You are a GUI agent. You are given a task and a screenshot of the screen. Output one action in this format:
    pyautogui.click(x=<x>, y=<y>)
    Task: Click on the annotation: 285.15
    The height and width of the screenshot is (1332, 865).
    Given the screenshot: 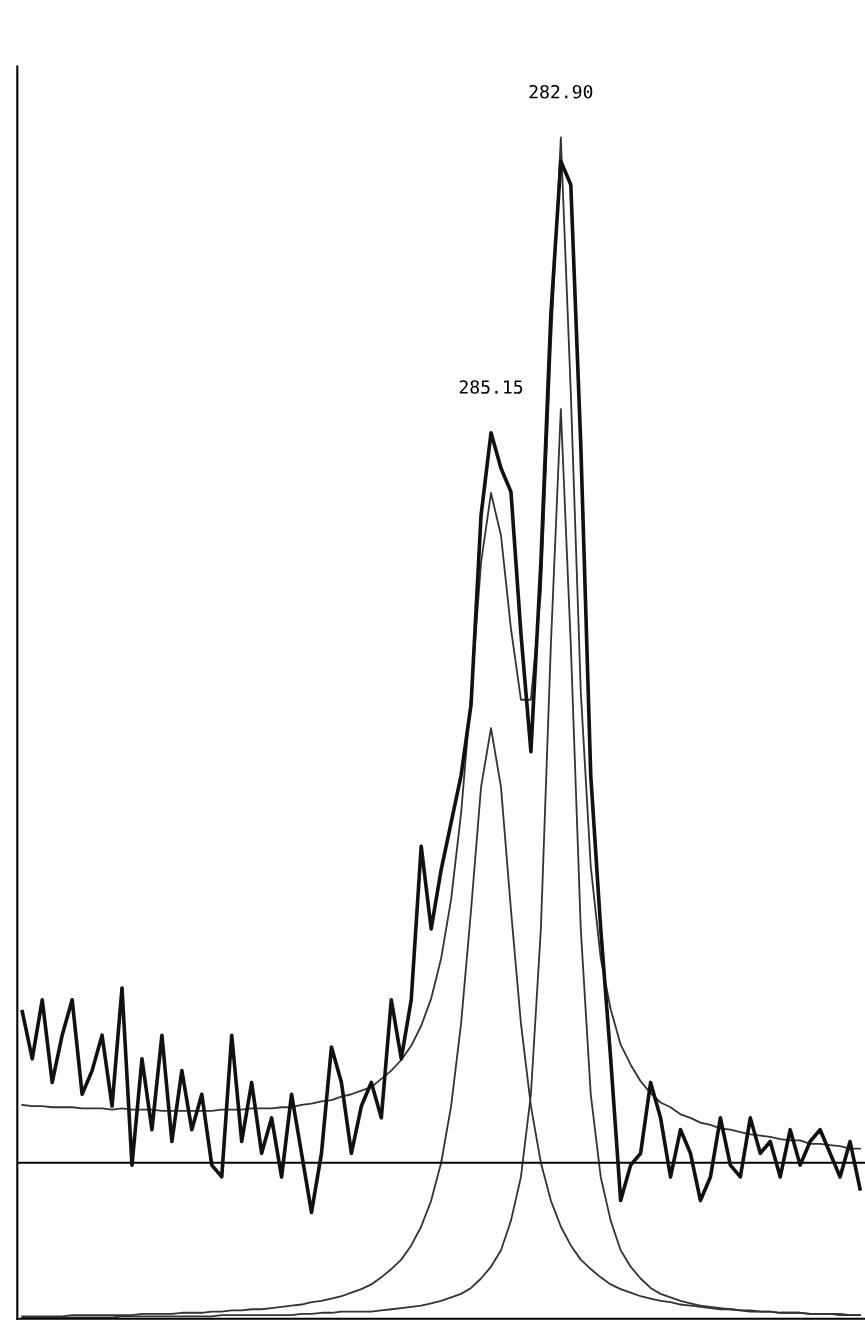 What is the action you would take?
    pyautogui.click(x=491, y=387)
    